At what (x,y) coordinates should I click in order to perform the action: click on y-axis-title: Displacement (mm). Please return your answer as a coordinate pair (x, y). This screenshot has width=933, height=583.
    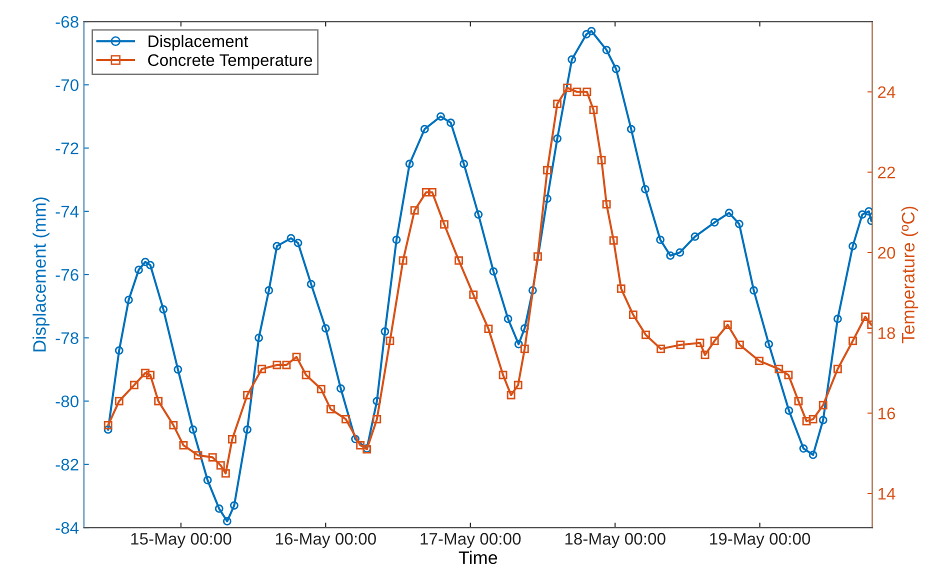
    Looking at the image, I should click on (41, 274).